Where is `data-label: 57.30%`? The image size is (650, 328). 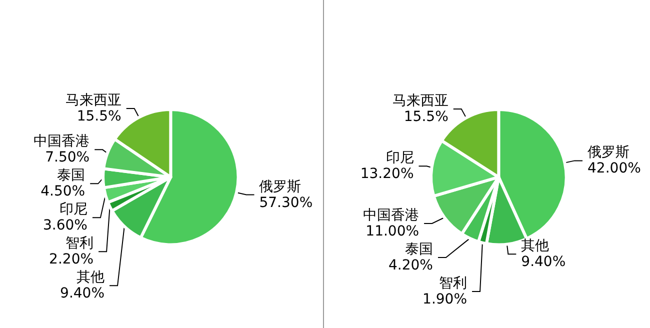 data-label: 57.30% is located at coordinates (286, 202).